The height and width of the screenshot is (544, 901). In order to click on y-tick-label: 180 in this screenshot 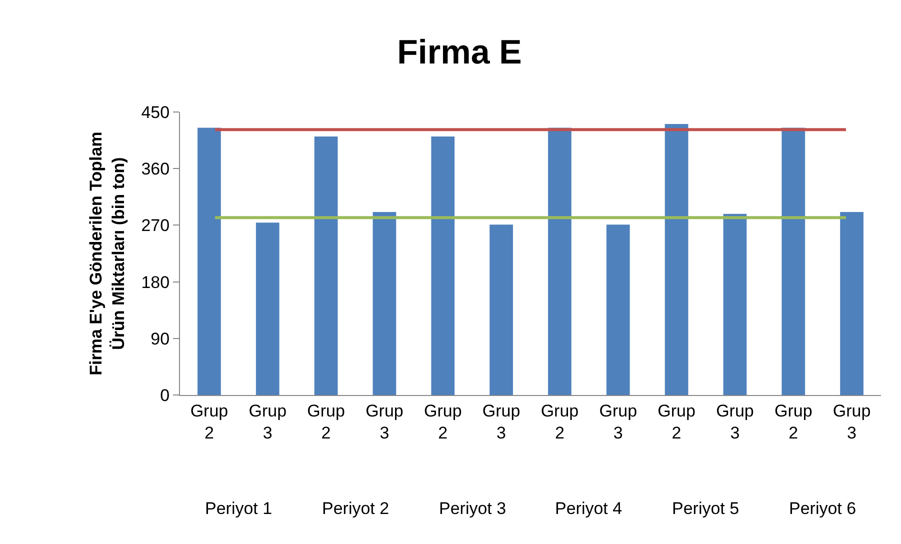, I will do `click(155, 282)`.